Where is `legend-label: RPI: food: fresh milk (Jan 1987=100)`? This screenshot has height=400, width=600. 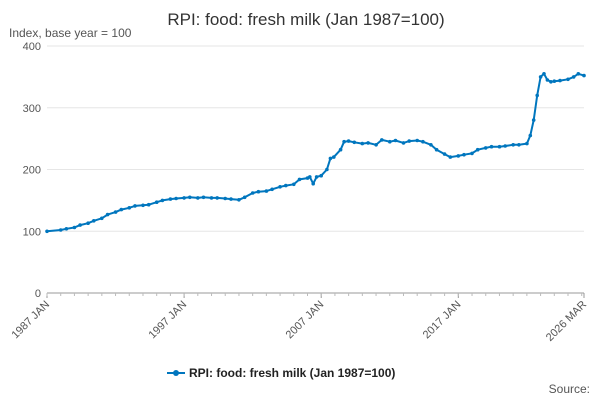 legend-label: RPI: food: fresh milk (Jan 1987=100) is located at coordinates (292, 373).